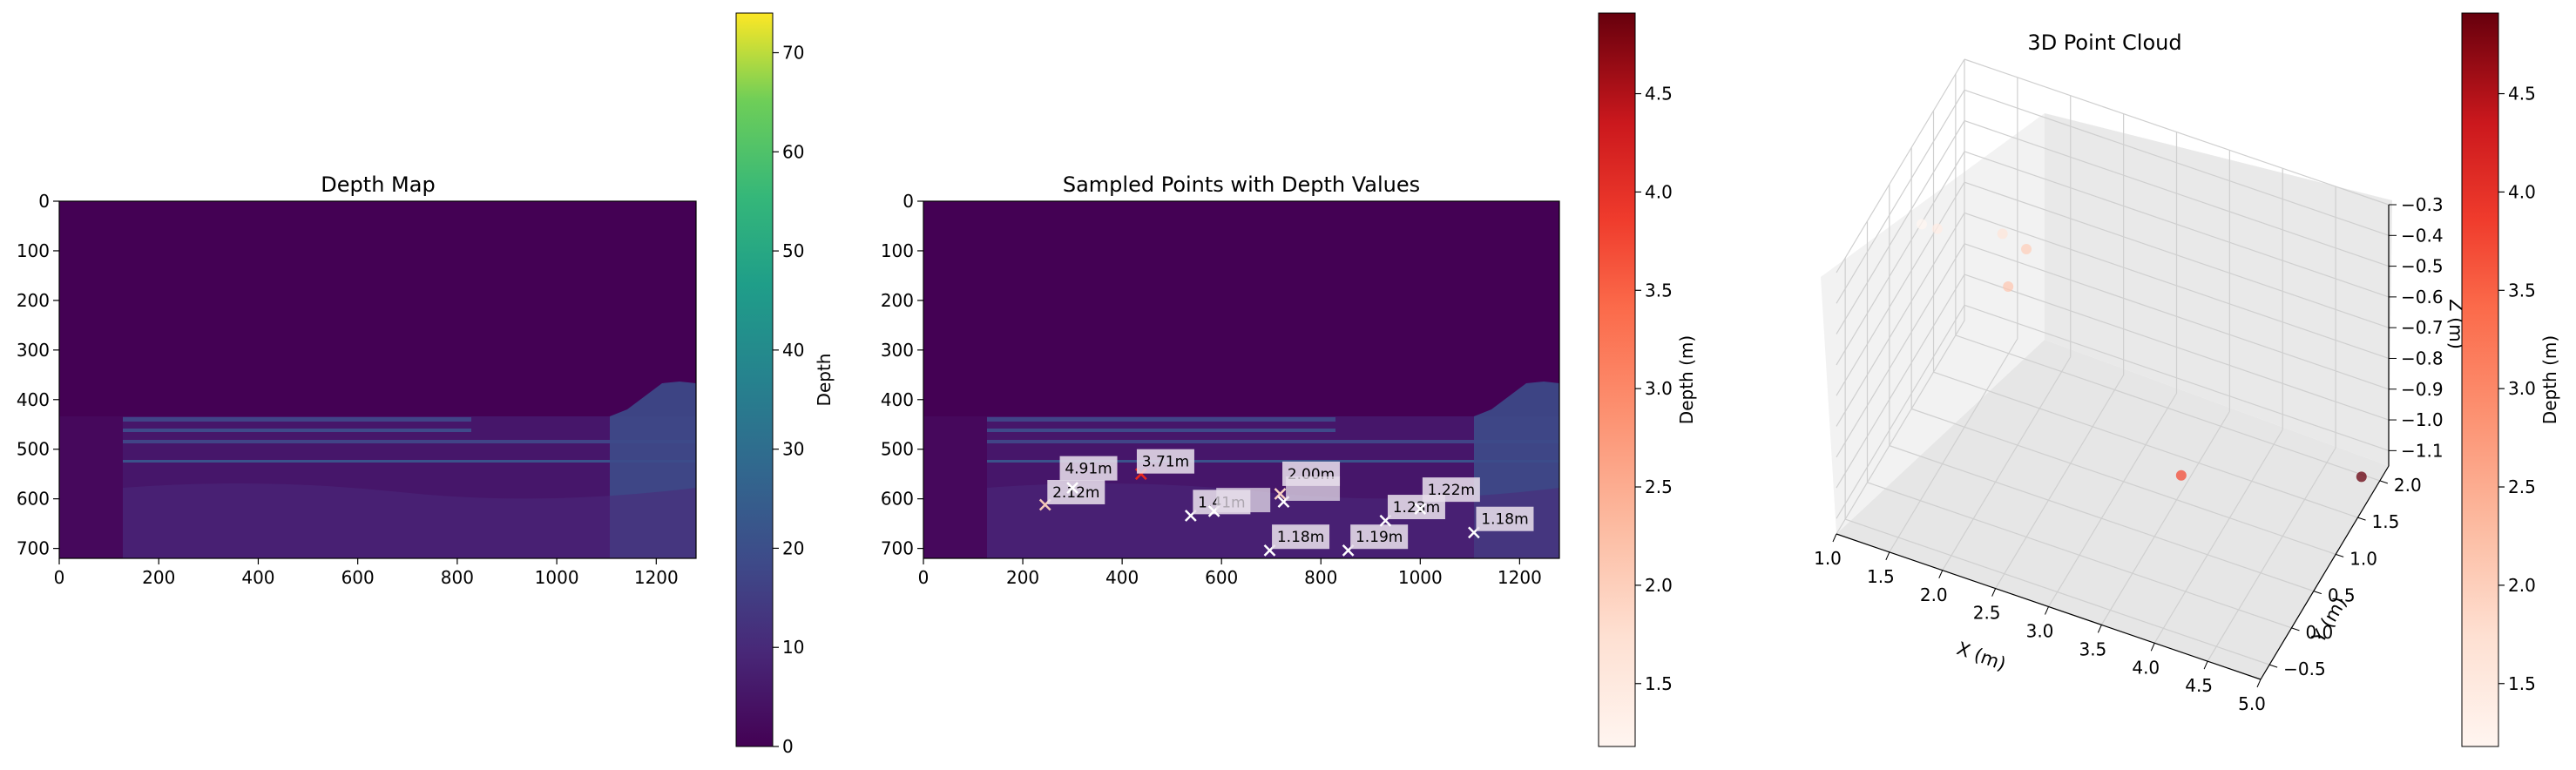  I want to click on sample-point: 4.91m, so click(1088, 476).